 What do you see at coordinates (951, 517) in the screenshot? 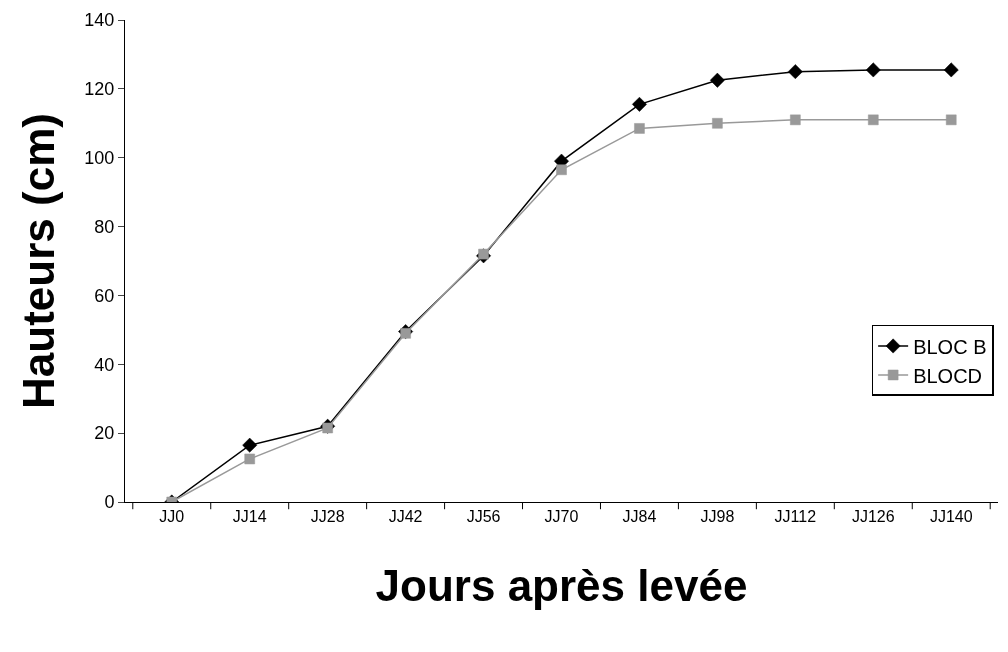
I see `x-tick-label: JJ140` at bounding box center [951, 517].